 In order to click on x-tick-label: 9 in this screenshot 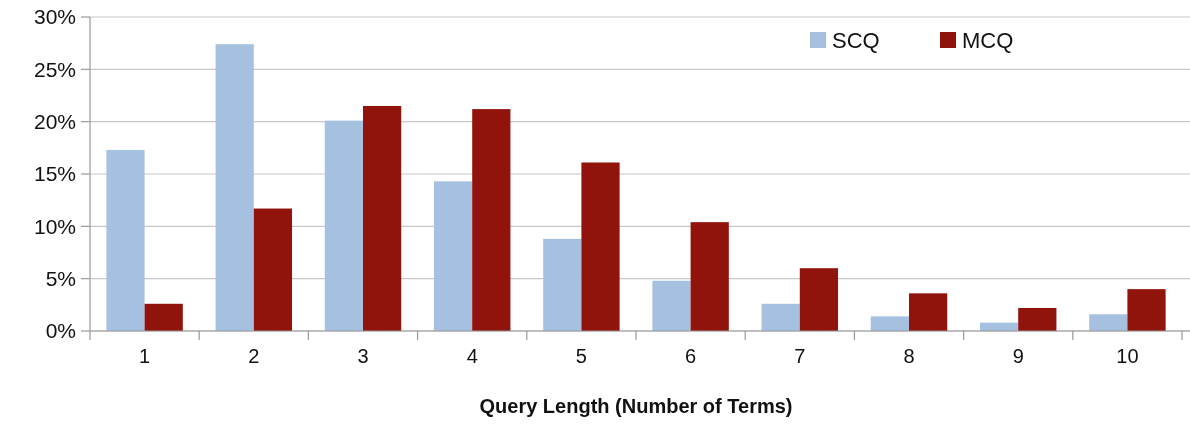, I will do `click(1018, 356)`.